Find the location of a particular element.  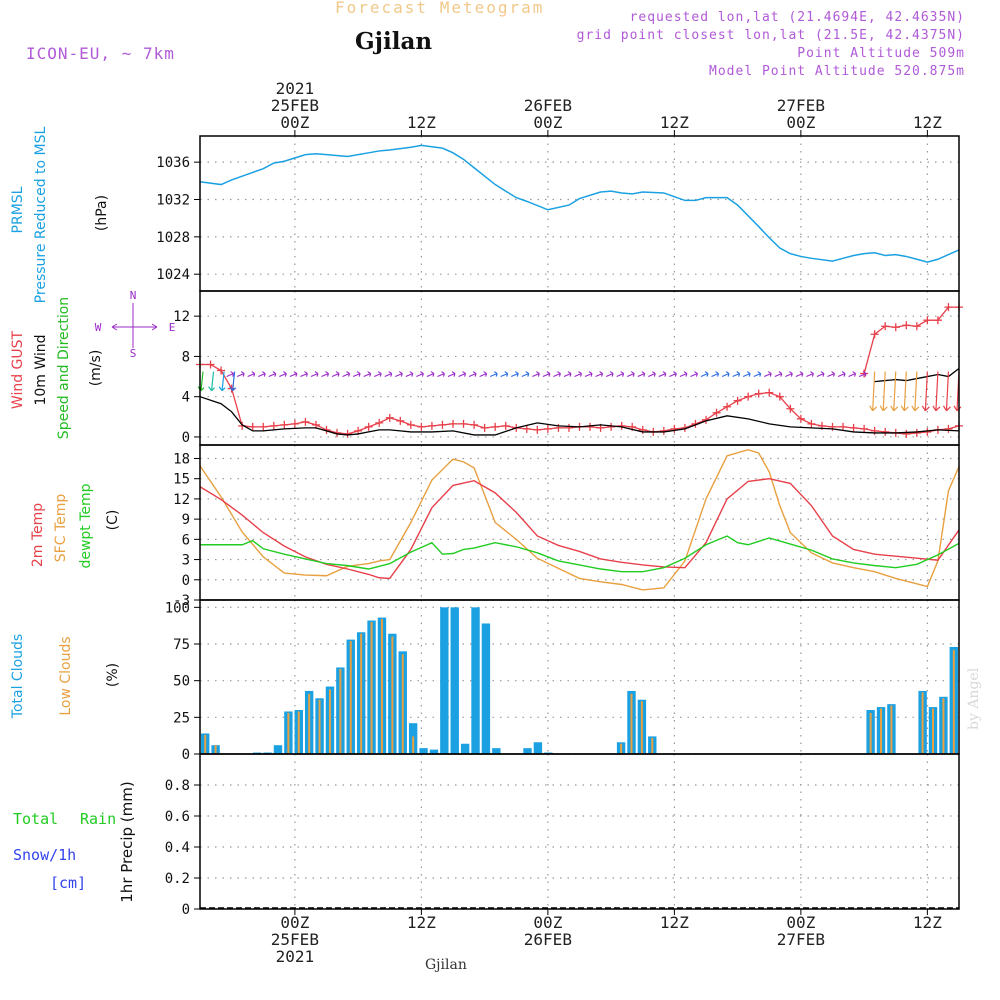

wind-gust-label: Wind GUST is located at coordinates (18, 369).